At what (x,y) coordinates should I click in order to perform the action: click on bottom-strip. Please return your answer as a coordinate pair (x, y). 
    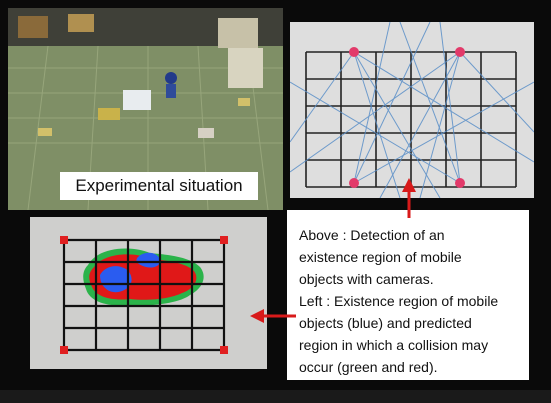
    Looking at the image, I should click on (275, 396).